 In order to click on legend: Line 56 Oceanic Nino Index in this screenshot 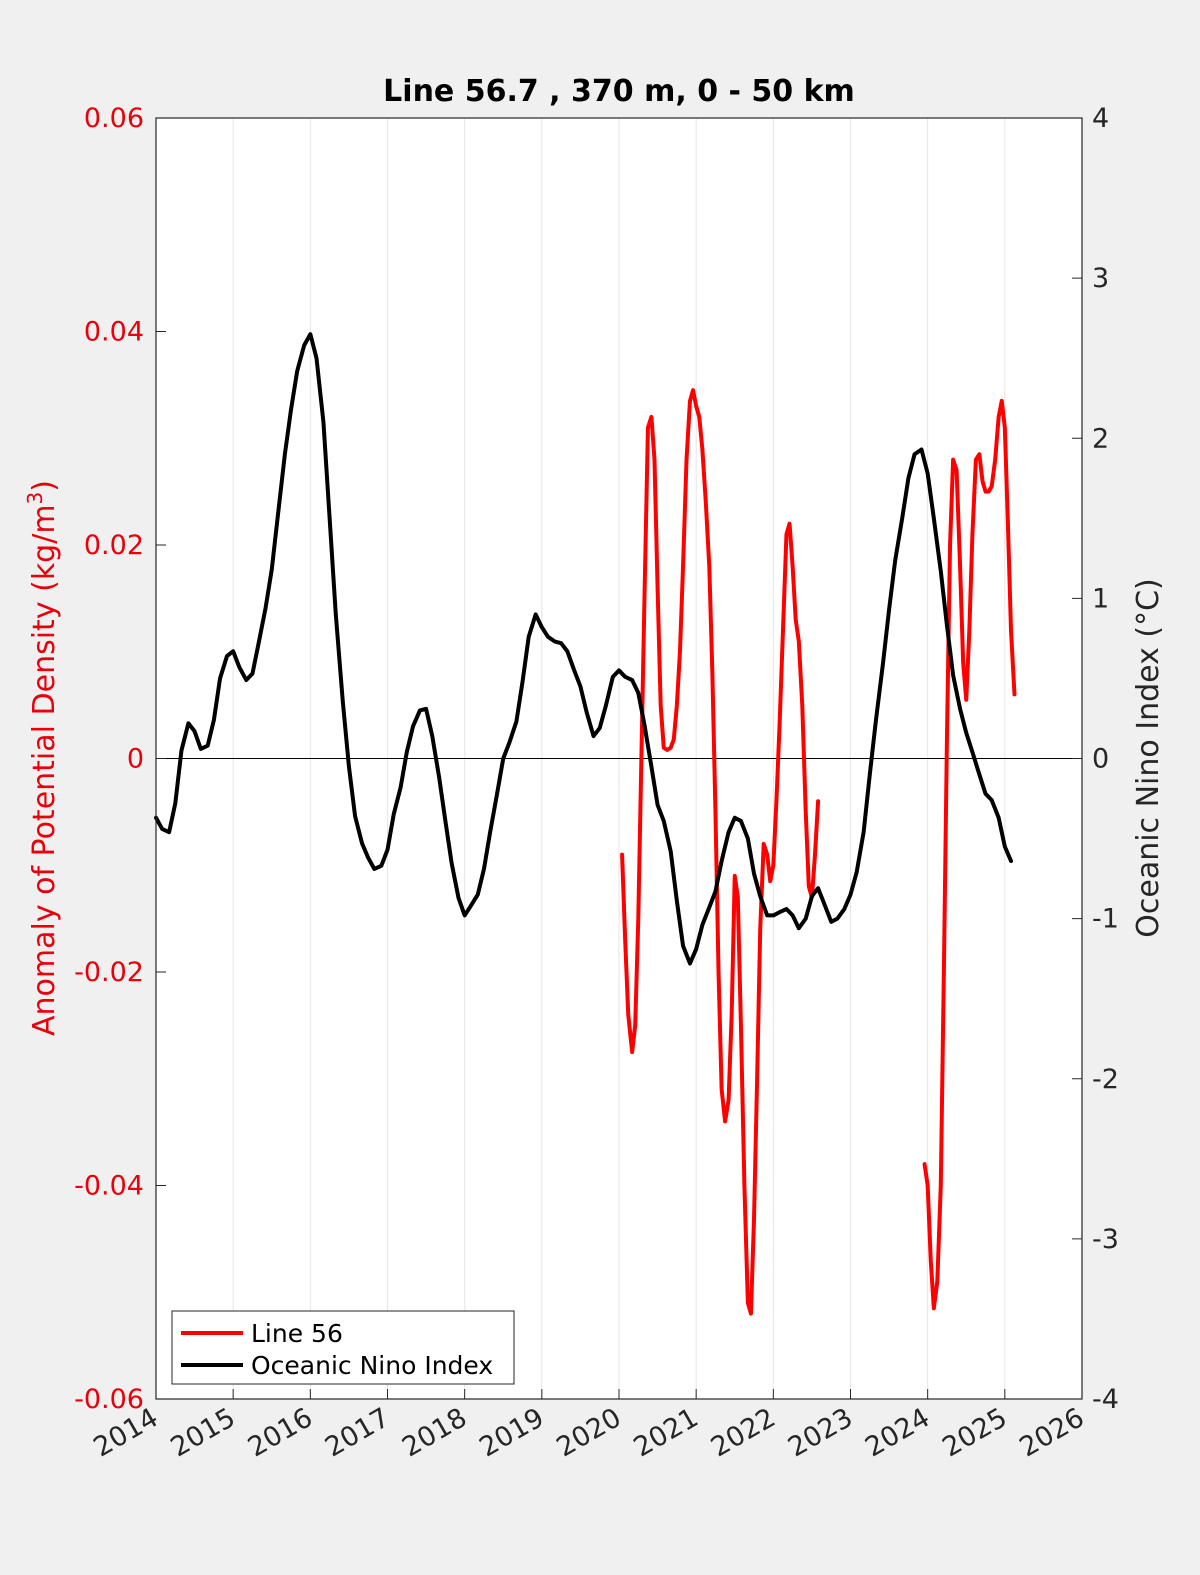, I will do `click(343, 1347)`.